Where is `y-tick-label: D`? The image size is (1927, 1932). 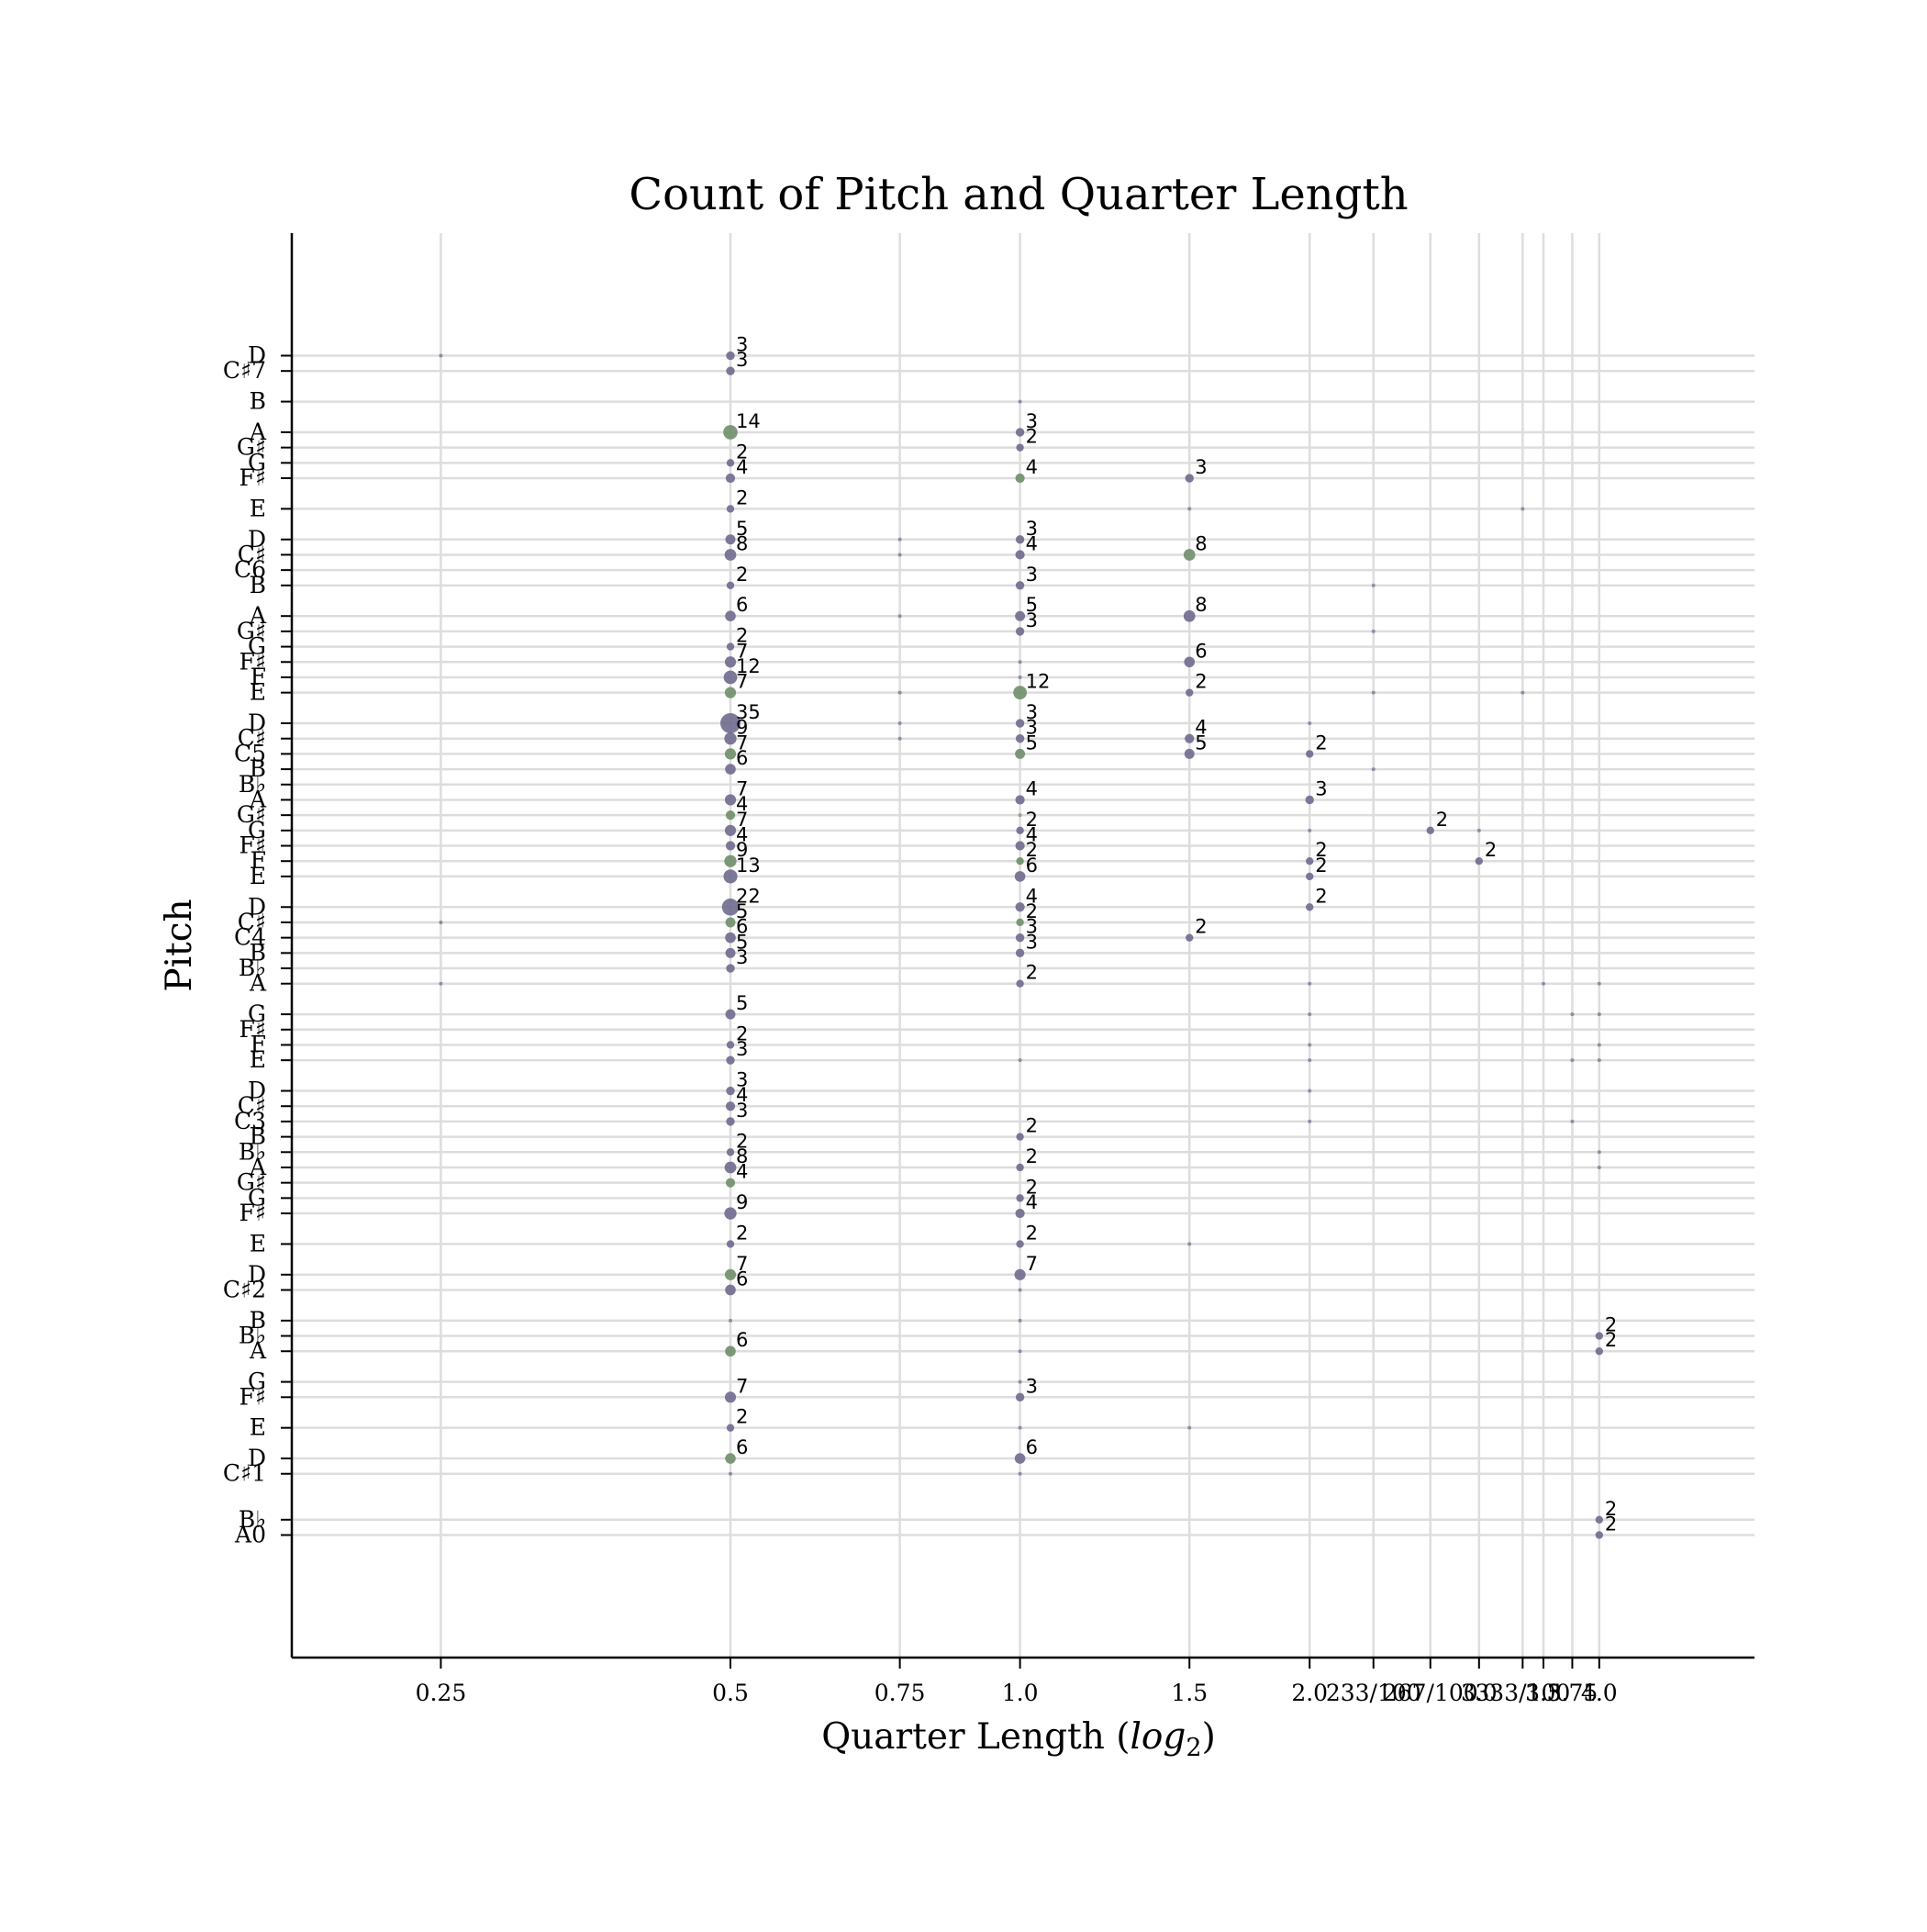
y-tick-label: D is located at coordinates (257, 1091).